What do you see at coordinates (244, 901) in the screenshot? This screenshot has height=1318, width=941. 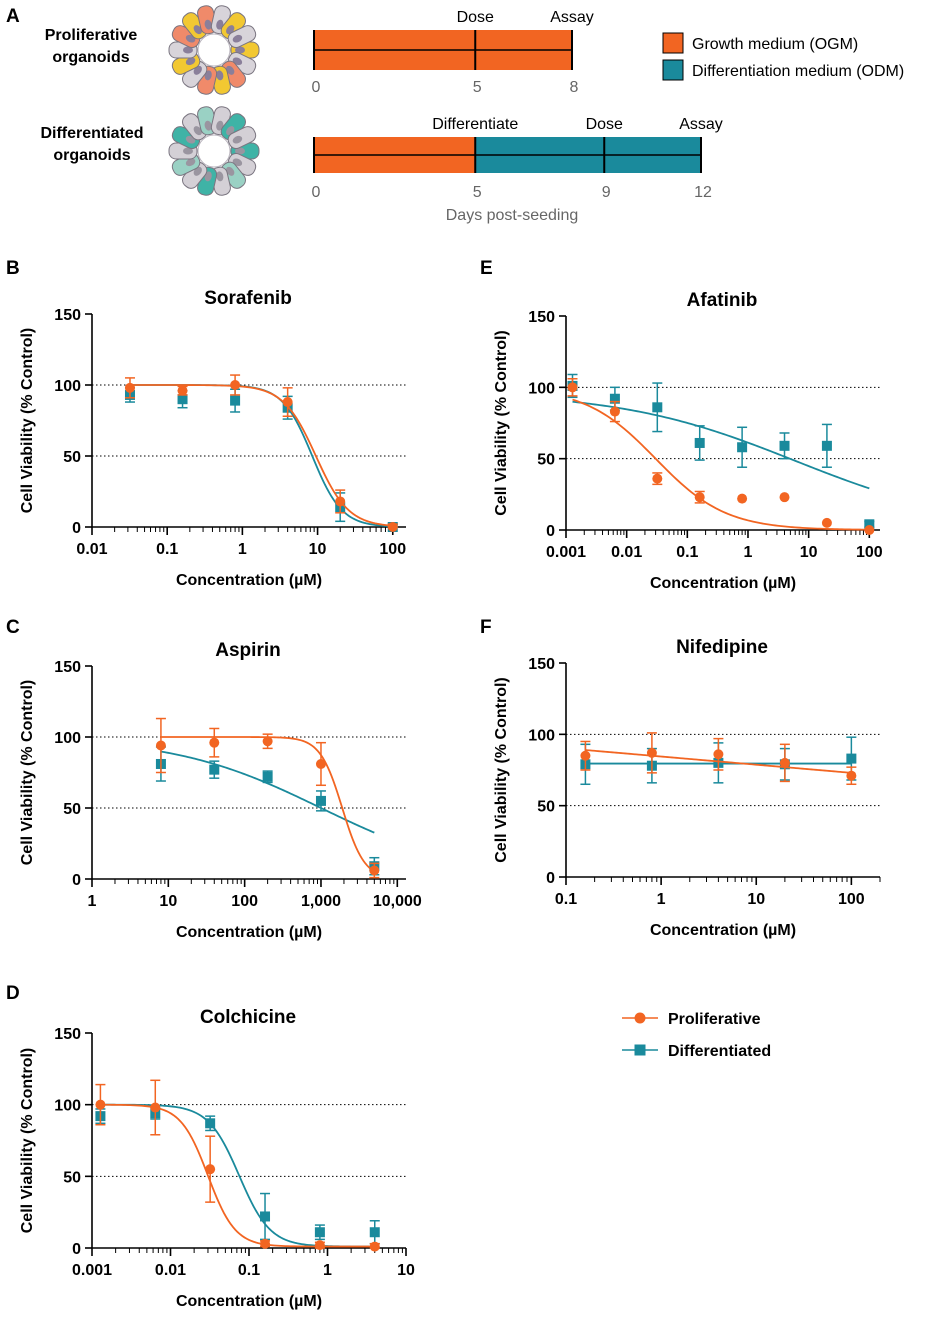 I see `x-tick-label: 100` at bounding box center [244, 901].